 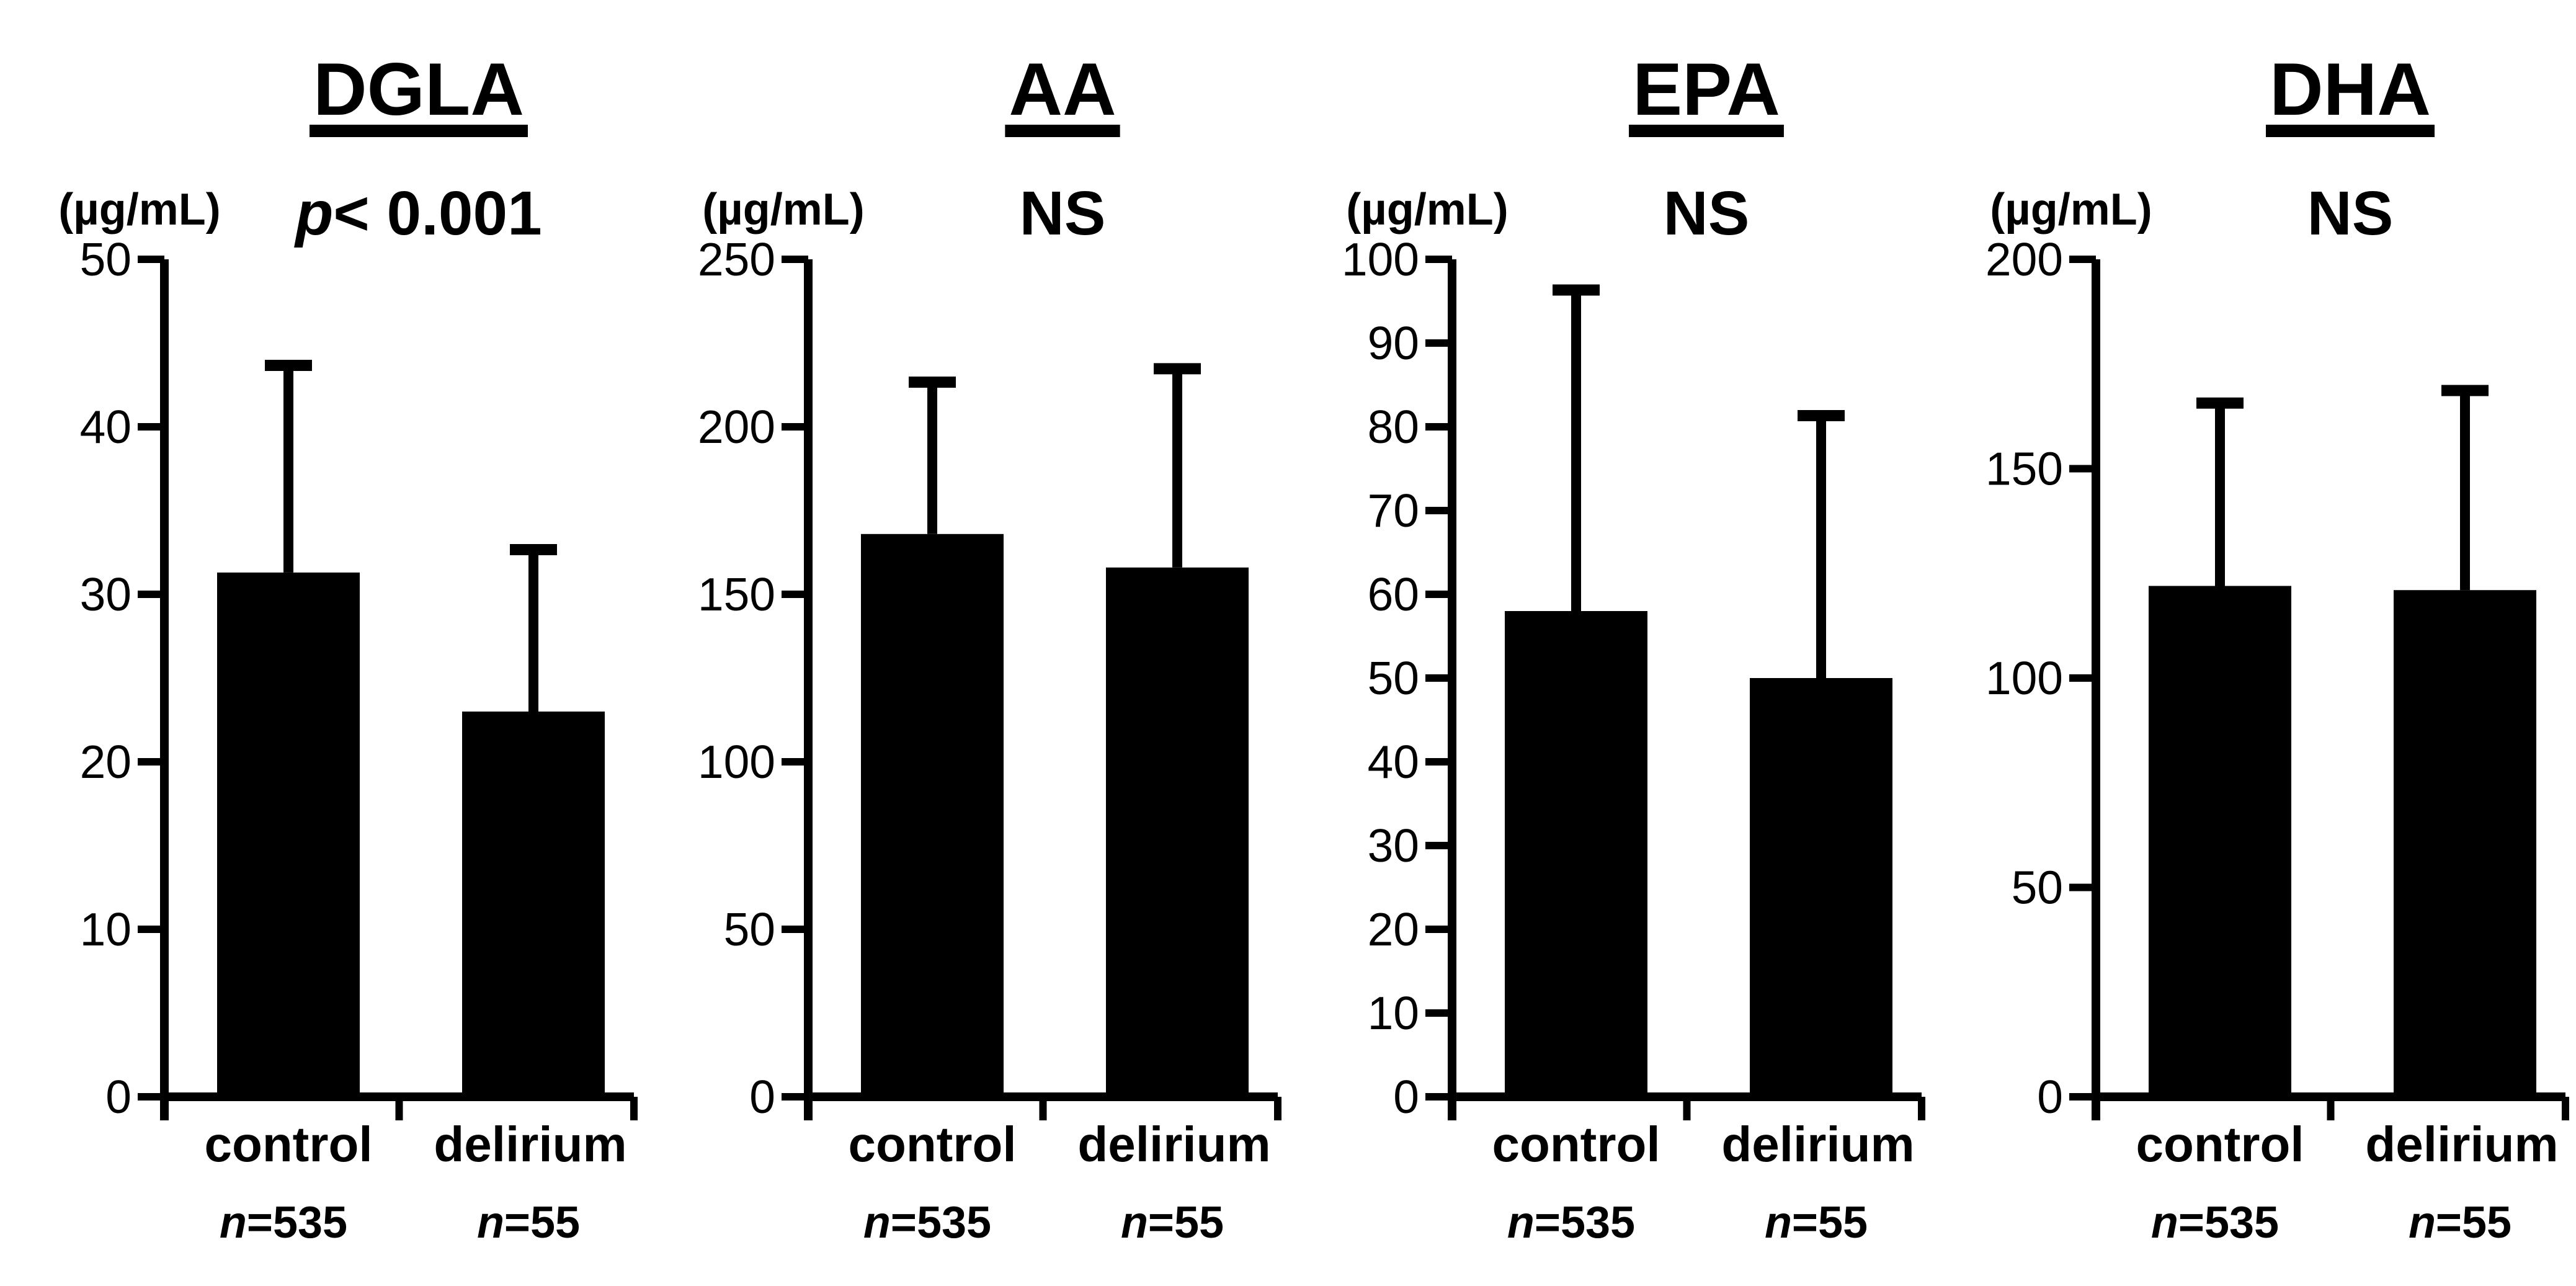 What do you see at coordinates (313, 213) in the screenshot?
I see `significance-italic-part: p` at bounding box center [313, 213].